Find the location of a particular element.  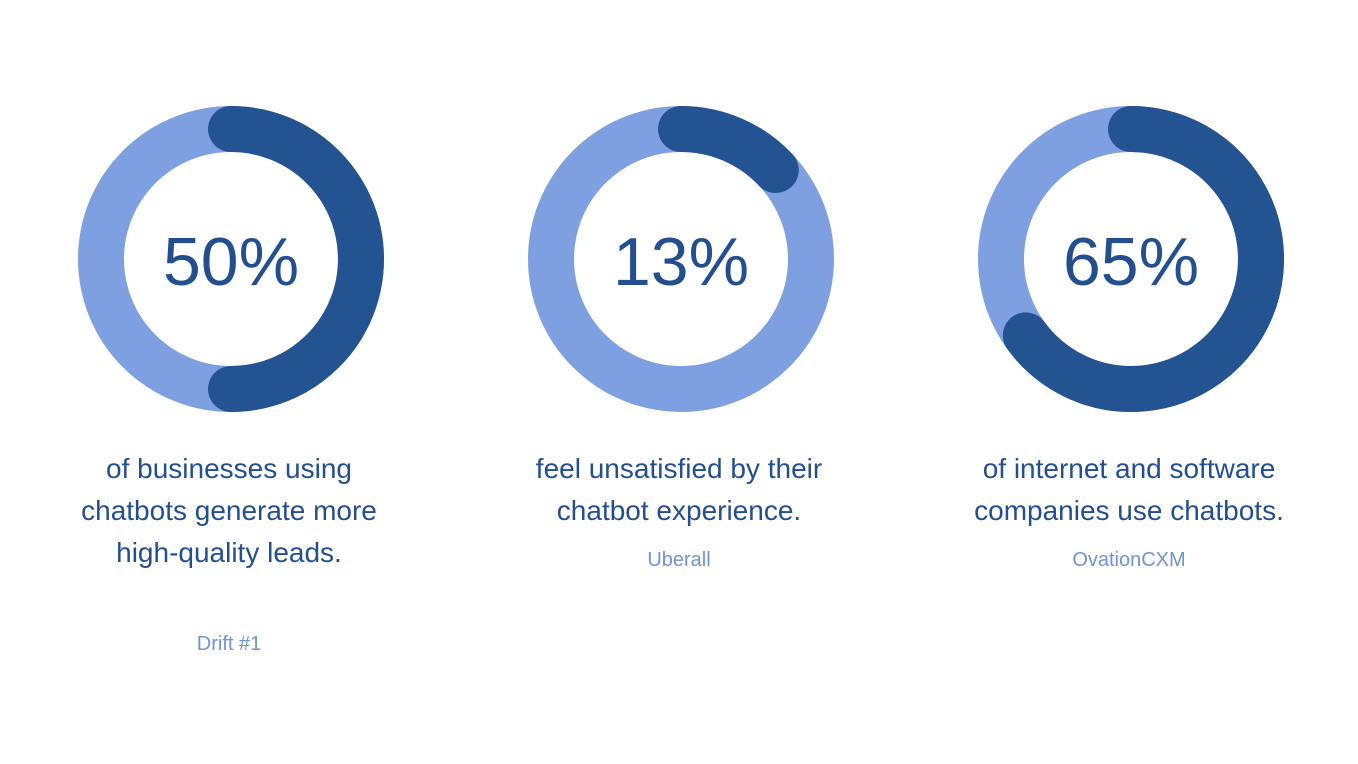

donut-chart: 65% is located at coordinates (1131, 259).